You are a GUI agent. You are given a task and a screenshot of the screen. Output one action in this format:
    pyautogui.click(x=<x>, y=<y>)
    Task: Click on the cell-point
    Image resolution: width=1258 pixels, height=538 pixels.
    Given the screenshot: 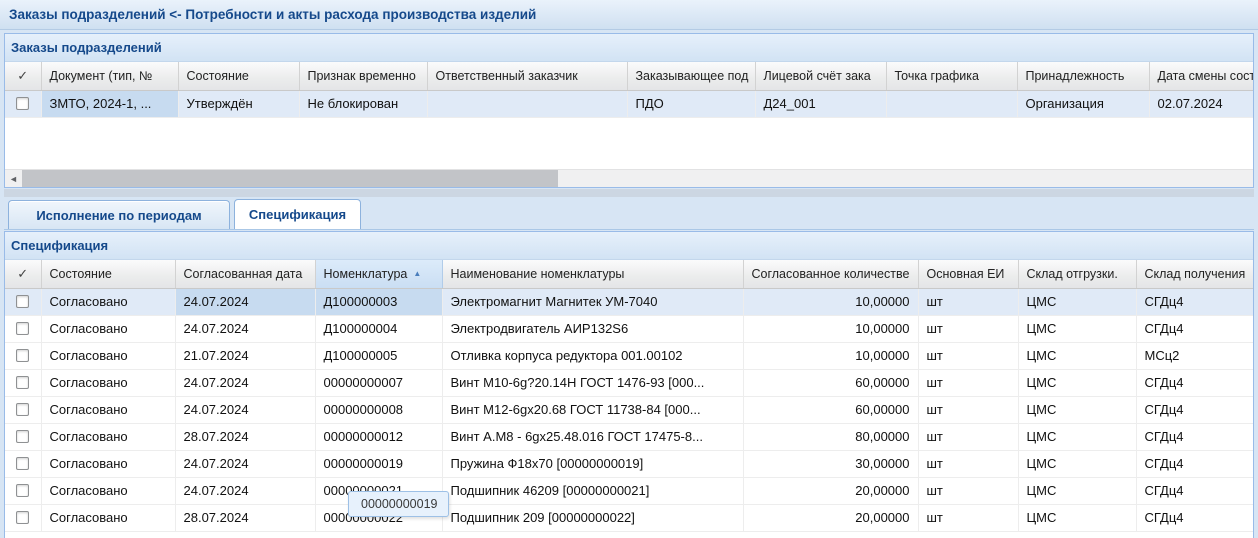 What is the action you would take?
    pyautogui.click(x=952, y=104)
    